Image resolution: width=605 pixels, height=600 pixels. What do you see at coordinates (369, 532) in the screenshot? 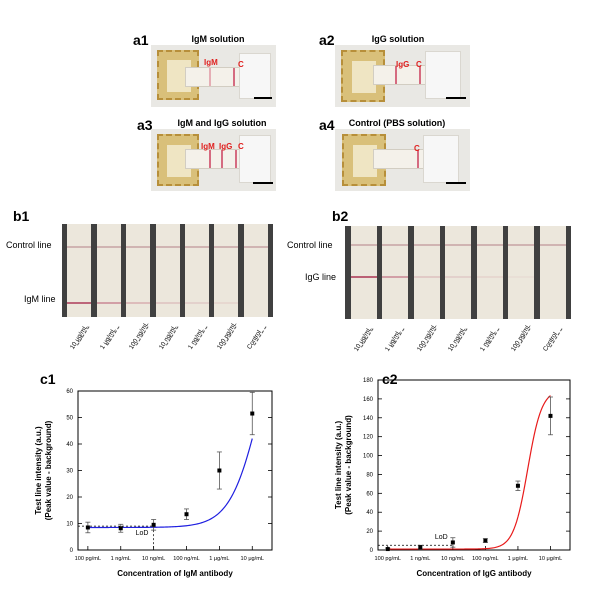
I see `y-tick-label: 20` at bounding box center [369, 532].